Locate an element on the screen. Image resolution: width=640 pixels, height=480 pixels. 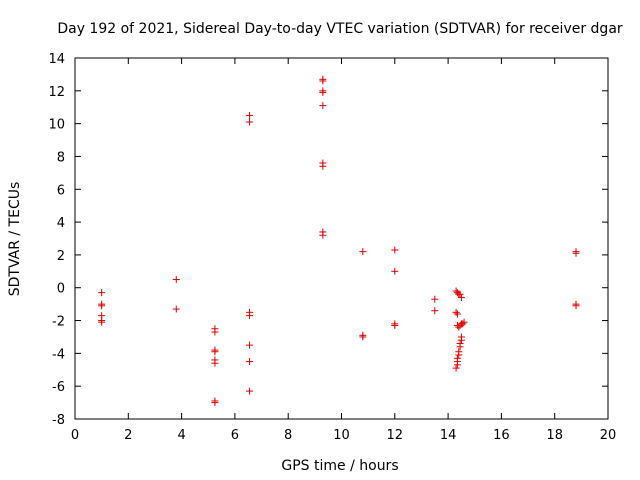
y-tick-label: 12 is located at coordinates (56, 92).